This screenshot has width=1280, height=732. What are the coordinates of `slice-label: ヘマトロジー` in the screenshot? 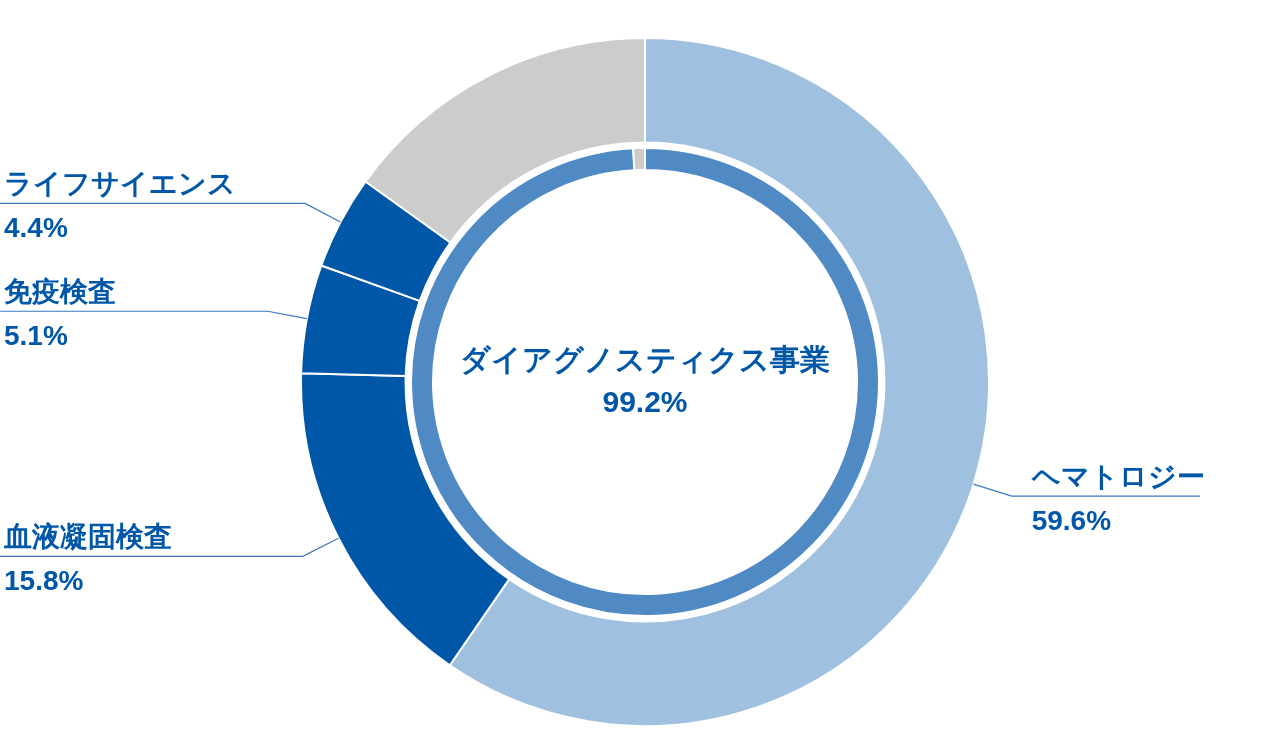 It's located at (1117, 477).